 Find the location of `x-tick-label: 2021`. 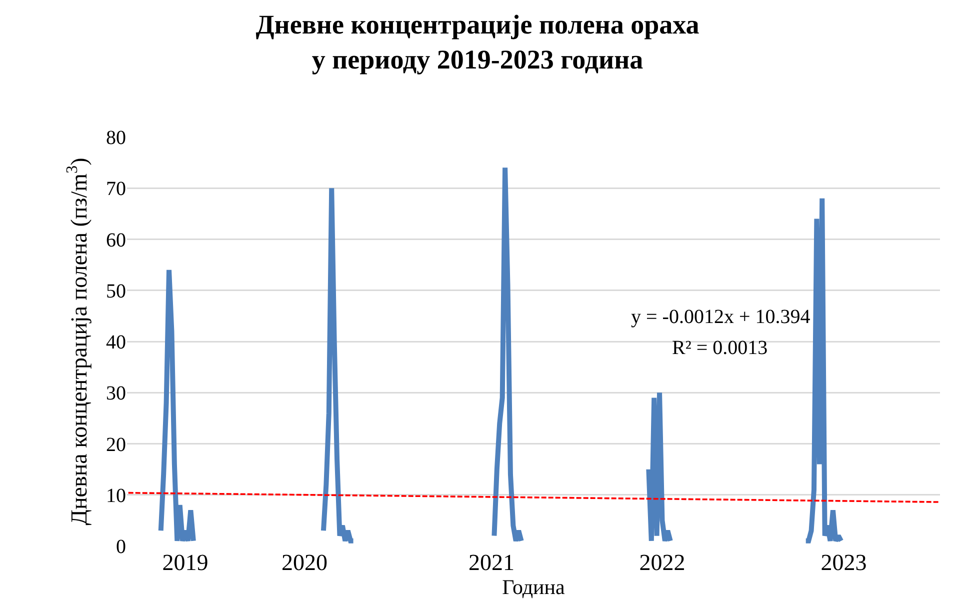

x-tick-label: 2021 is located at coordinates (491, 562).